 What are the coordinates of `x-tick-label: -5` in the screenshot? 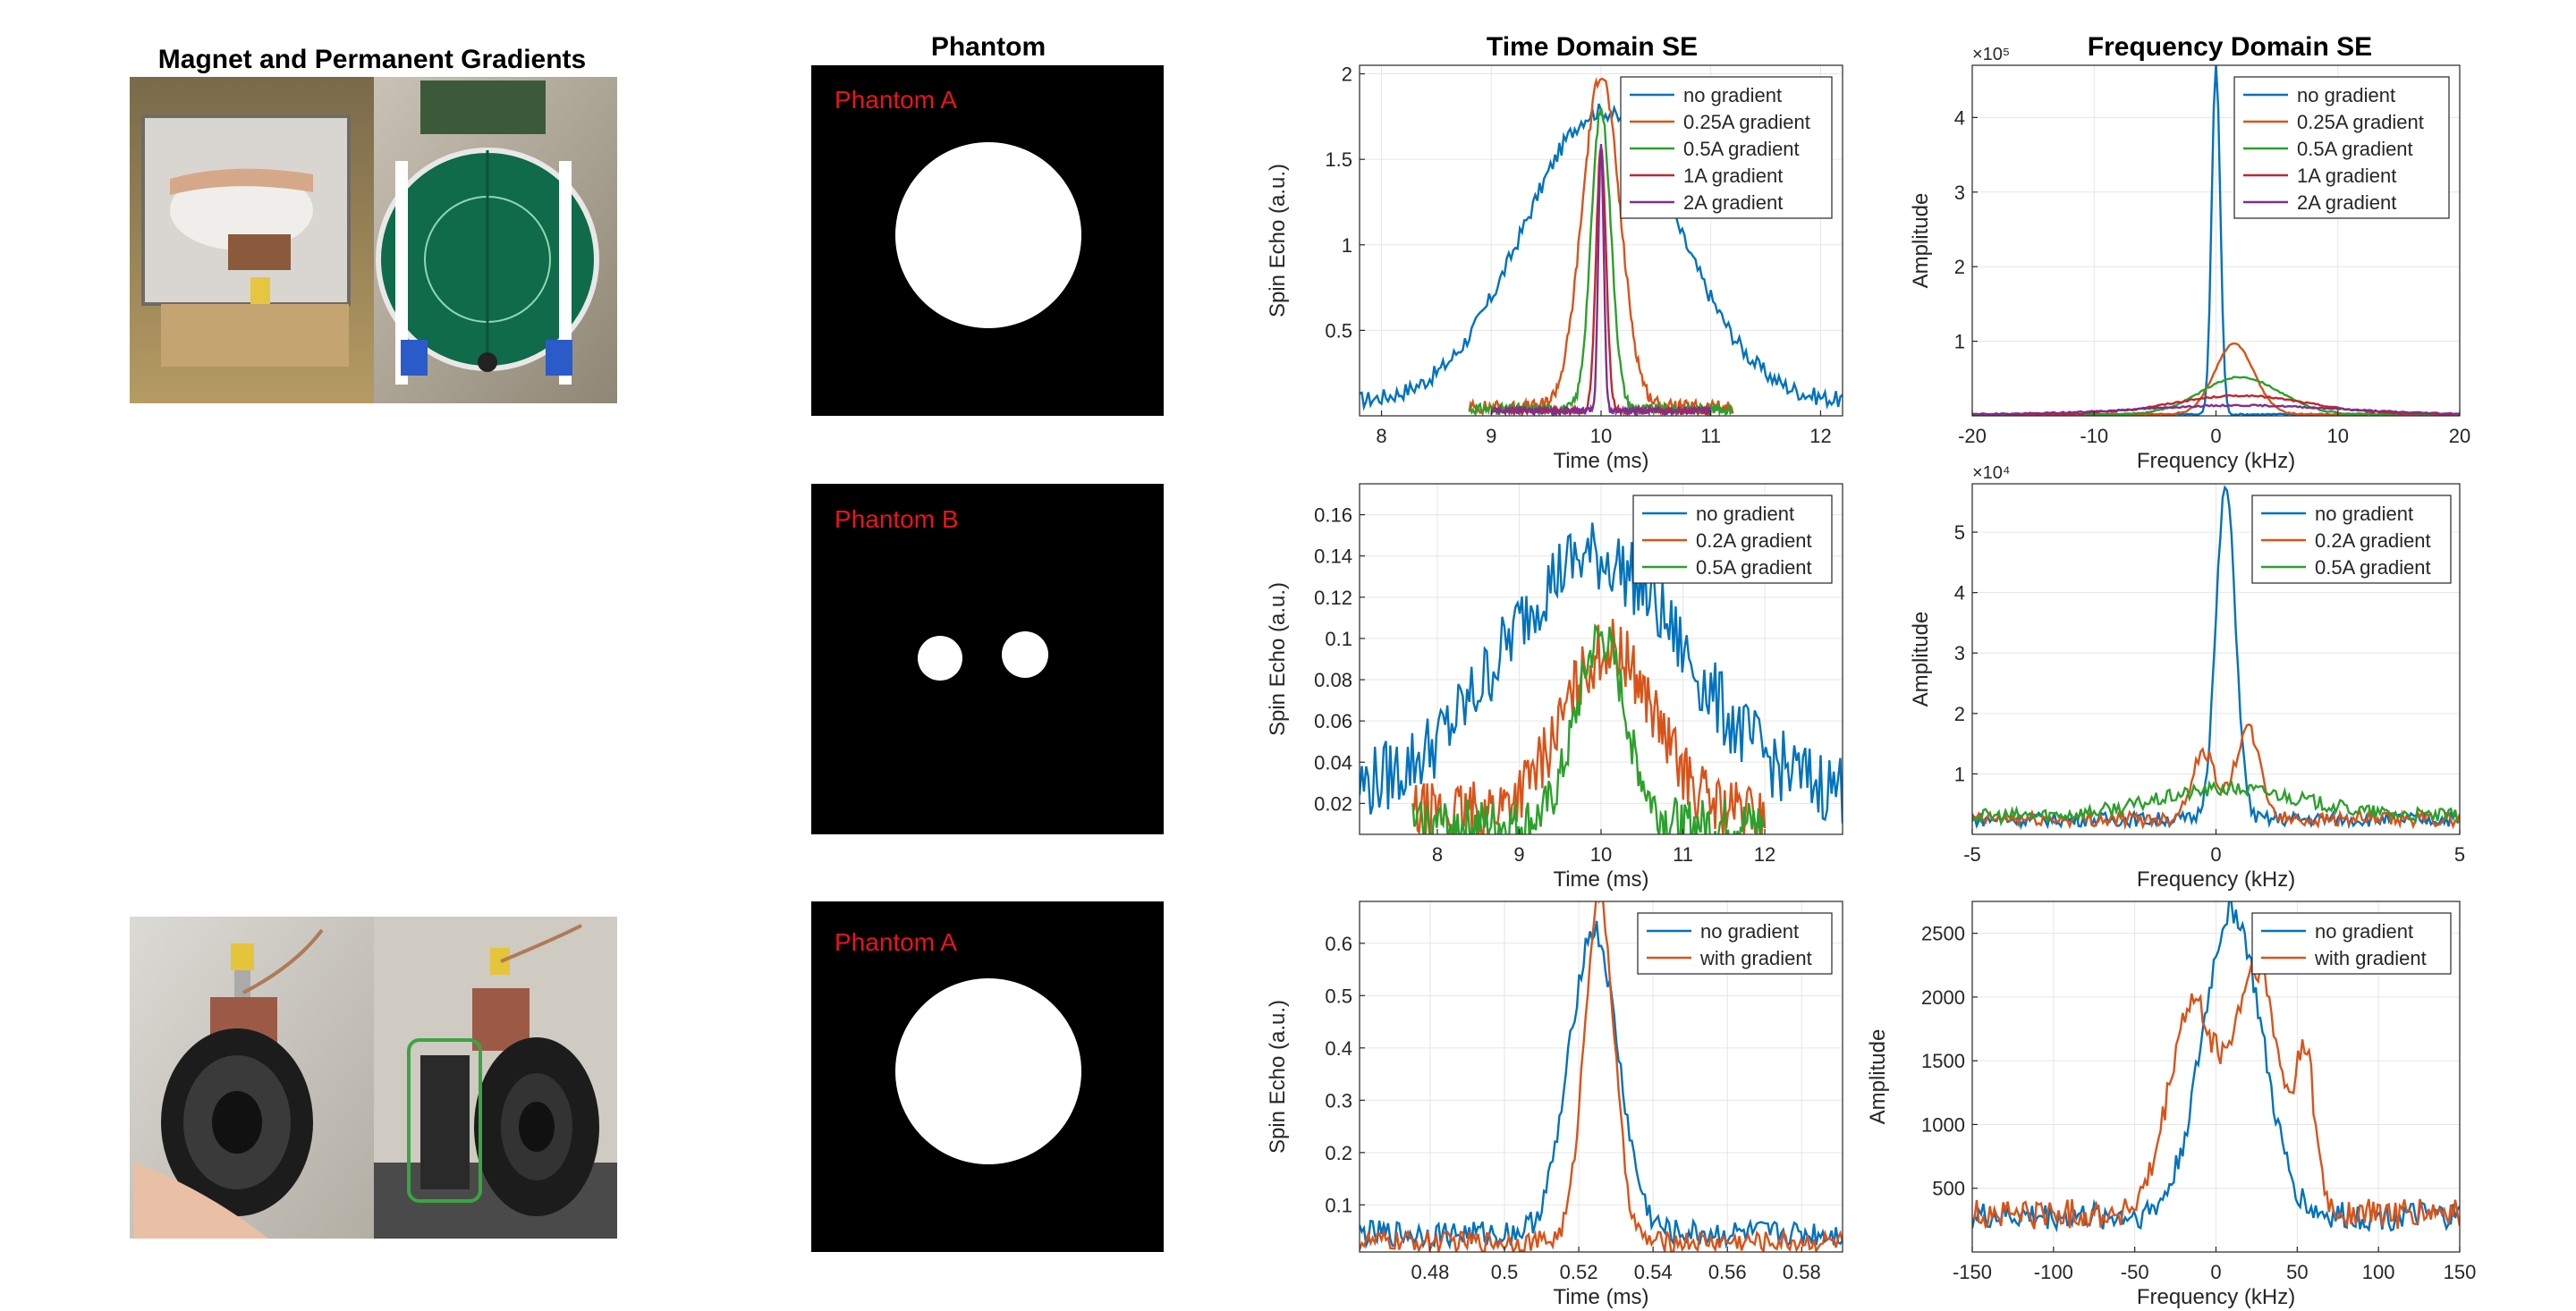 It's located at (1972, 854).